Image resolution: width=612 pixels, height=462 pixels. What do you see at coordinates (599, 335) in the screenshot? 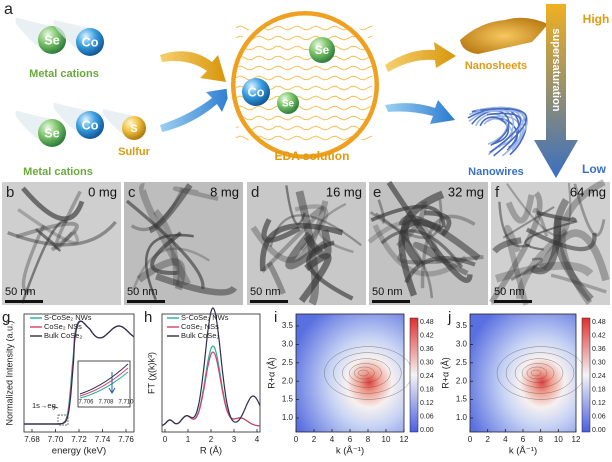
I see `colorbar-label: 0.42` at bounding box center [599, 335].